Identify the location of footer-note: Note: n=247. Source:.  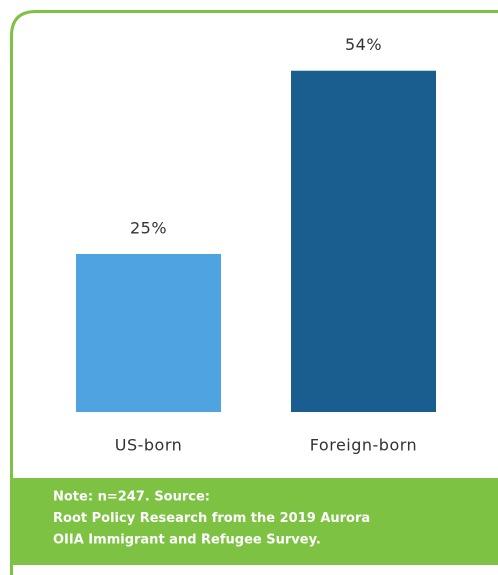
(131, 497).